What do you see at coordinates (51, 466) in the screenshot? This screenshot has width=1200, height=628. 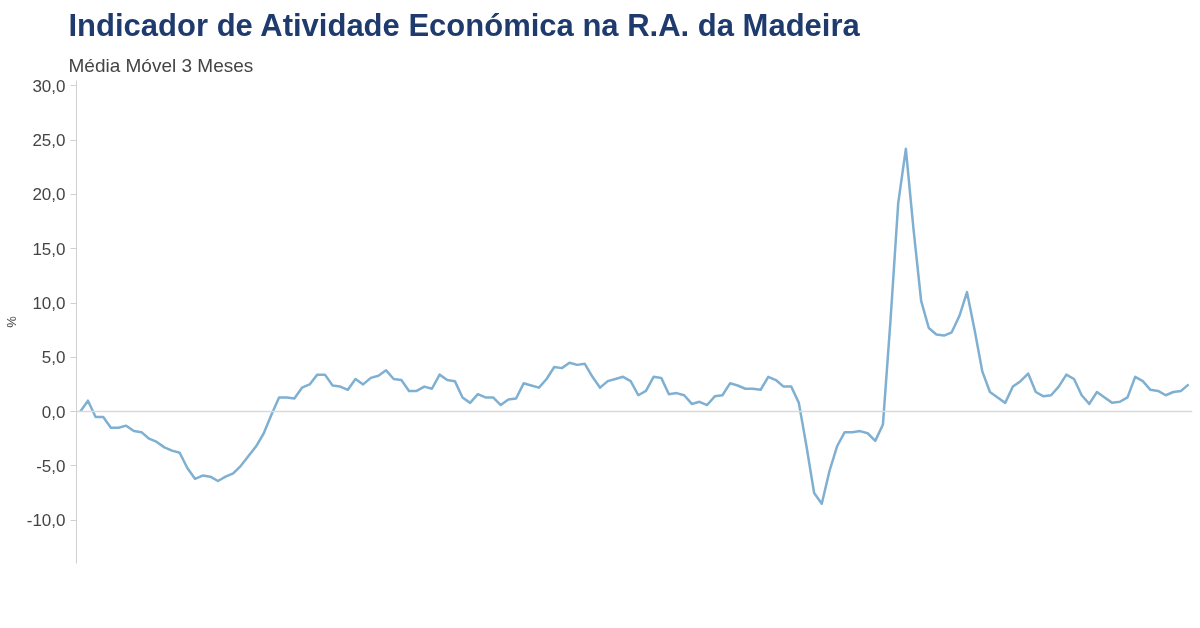 I see `y-tick-label: -5,0` at bounding box center [51, 466].